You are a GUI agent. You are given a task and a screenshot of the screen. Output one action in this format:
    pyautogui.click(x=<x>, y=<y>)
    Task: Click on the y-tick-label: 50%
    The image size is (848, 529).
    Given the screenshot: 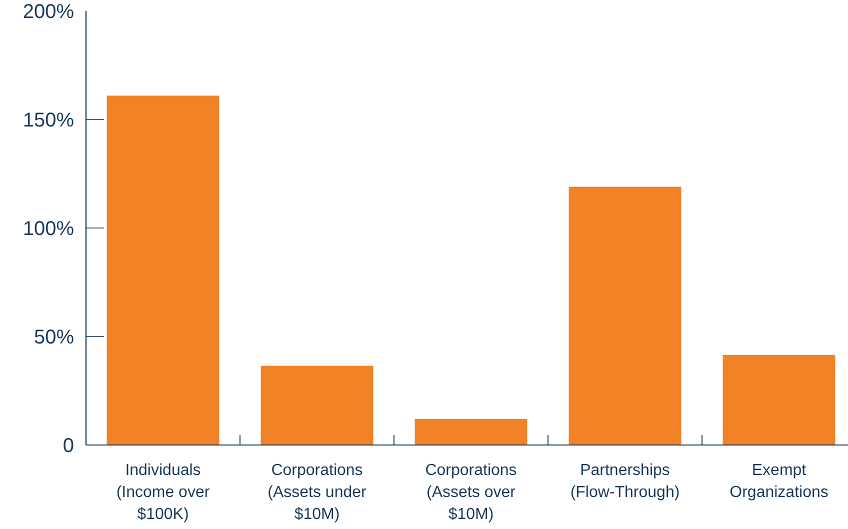 What is the action you would take?
    pyautogui.click(x=54, y=337)
    